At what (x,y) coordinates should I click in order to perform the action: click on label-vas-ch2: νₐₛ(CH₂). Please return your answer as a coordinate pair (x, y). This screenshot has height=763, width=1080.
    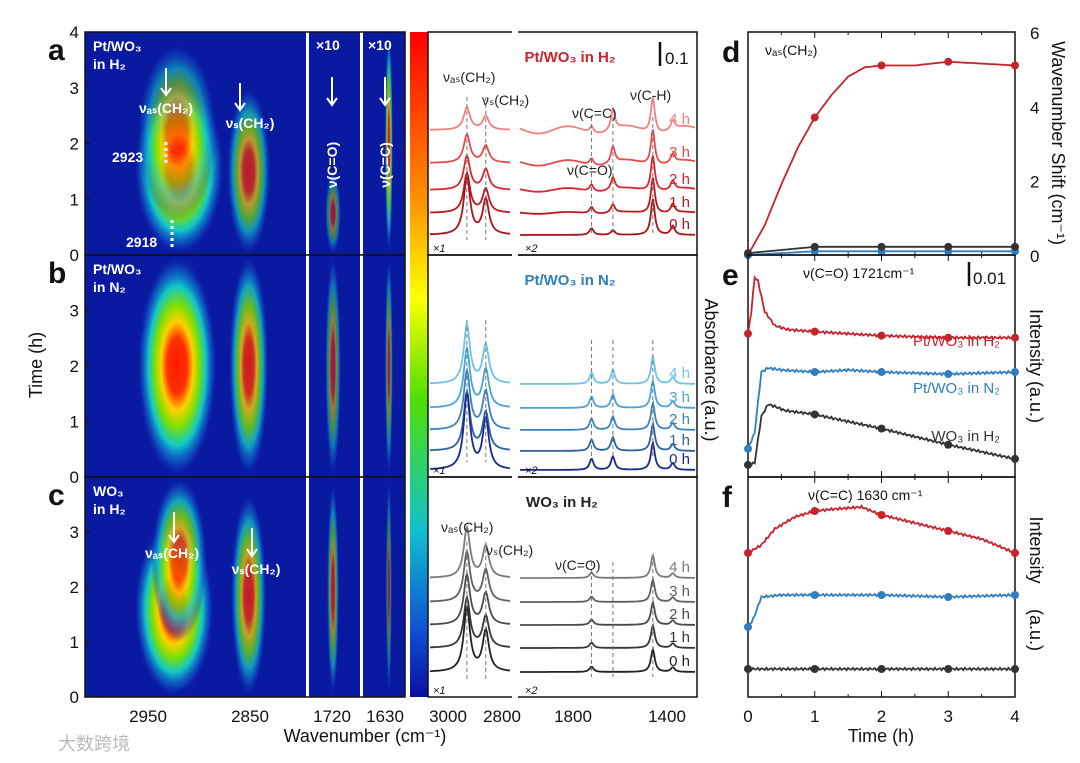
    Looking at the image, I should click on (166, 108).